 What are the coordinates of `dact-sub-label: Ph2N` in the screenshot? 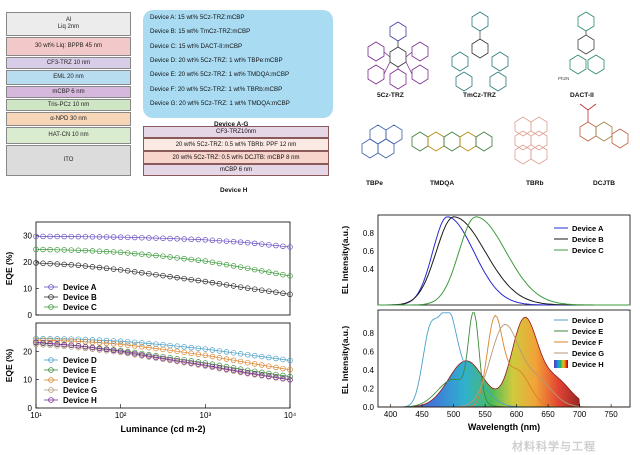 It's located at (563, 78).